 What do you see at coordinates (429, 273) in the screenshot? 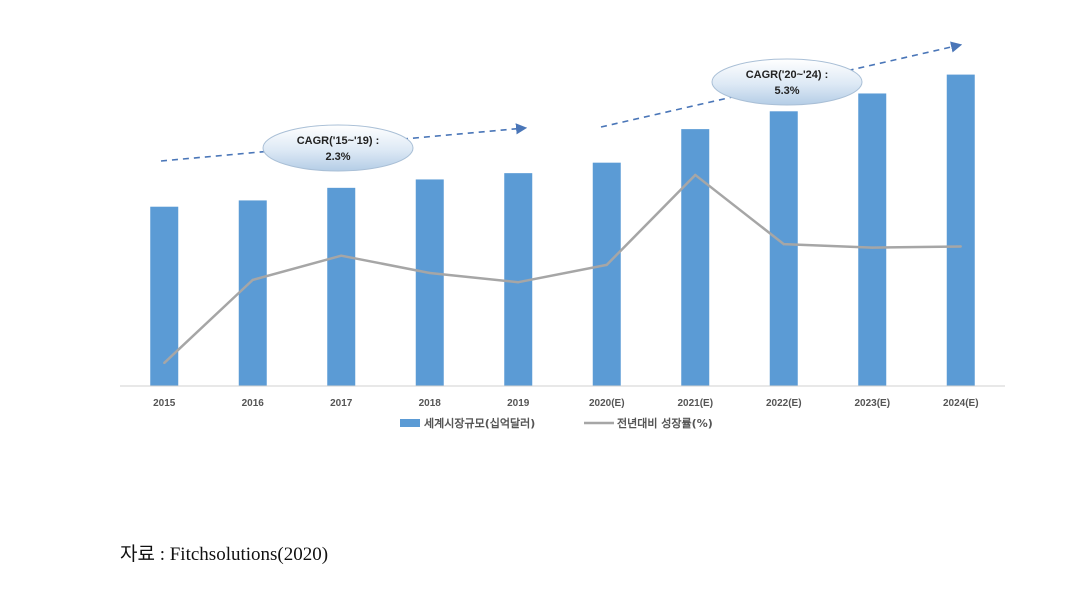
I see `growth-point-2018` at bounding box center [429, 273].